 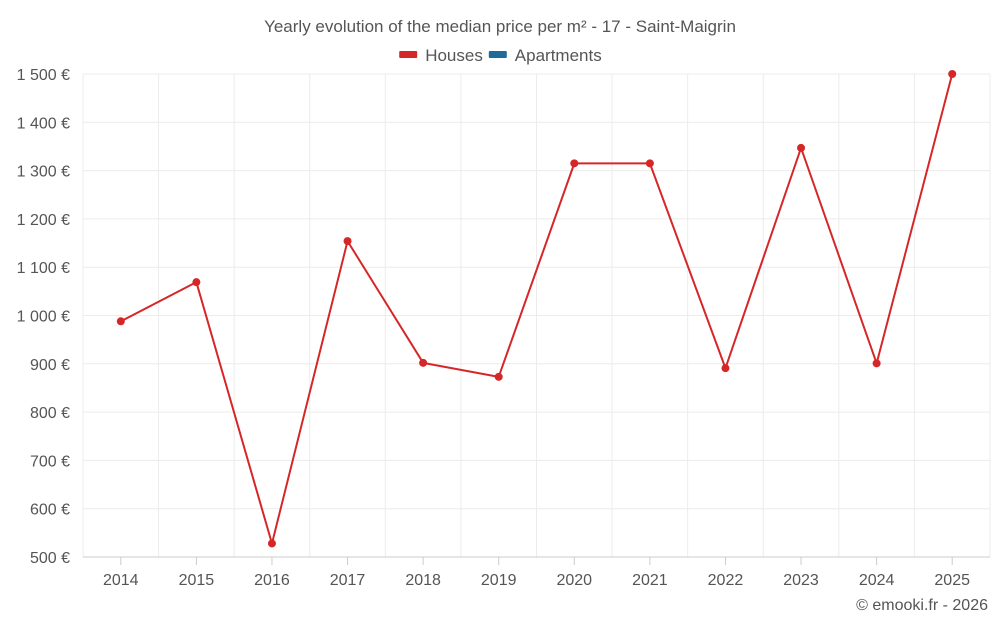 What do you see at coordinates (558, 55) in the screenshot?
I see `legend-label-apartments: Apartments` at bounding box center [558, 55].